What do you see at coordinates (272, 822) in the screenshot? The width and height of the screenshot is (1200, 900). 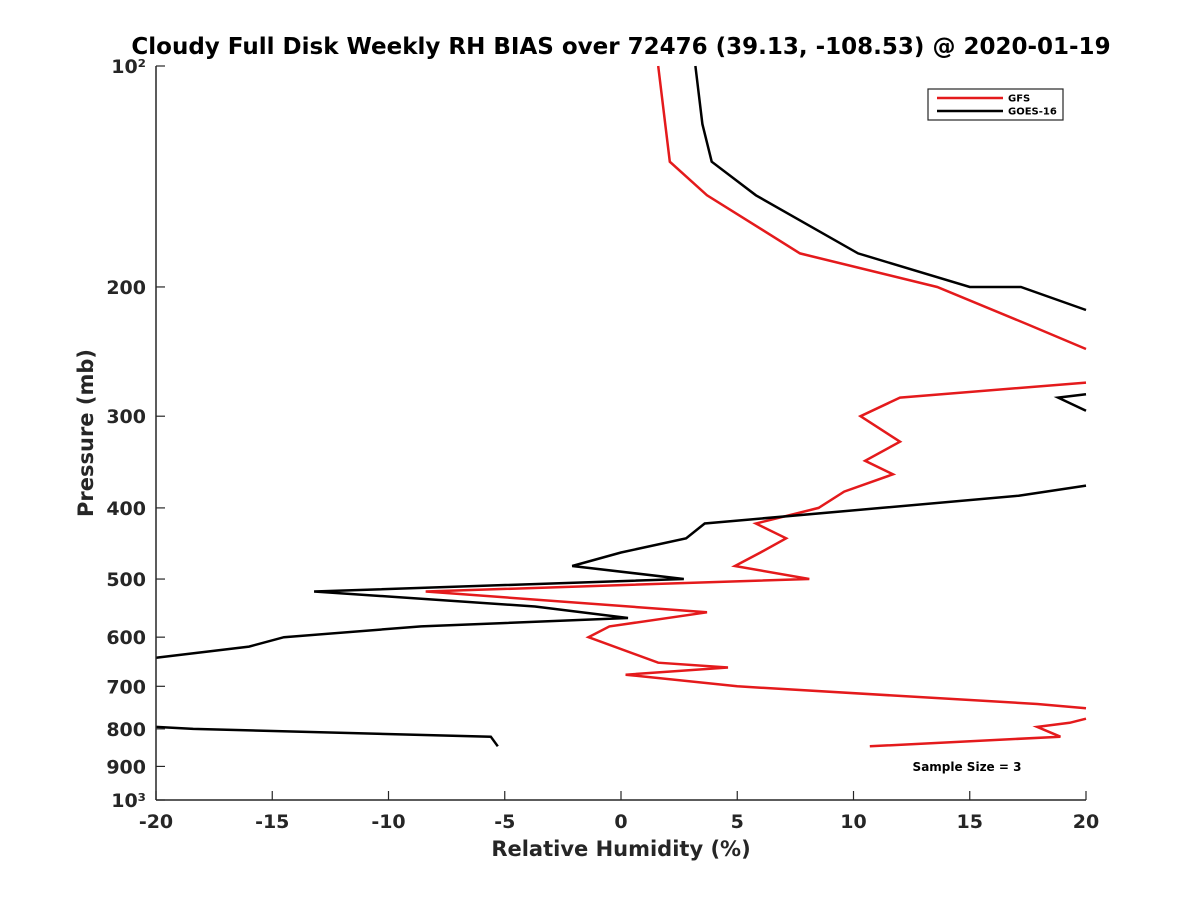 I see `x-tick-label: -15` at bounding box center [272, 822].